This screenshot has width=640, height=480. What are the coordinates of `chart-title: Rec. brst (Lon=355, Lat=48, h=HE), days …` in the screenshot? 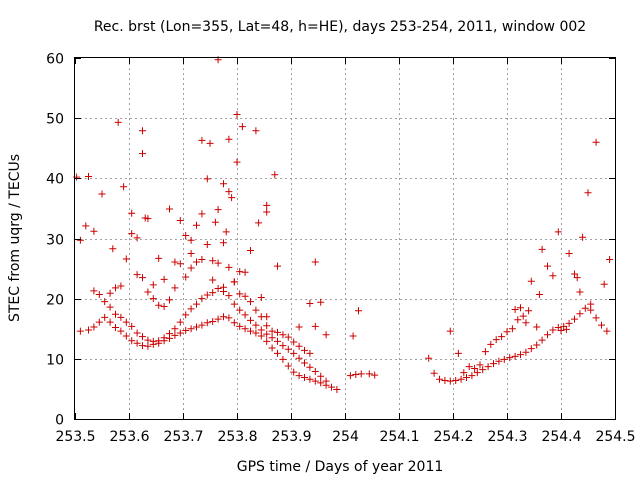 It's located at (340, 27).